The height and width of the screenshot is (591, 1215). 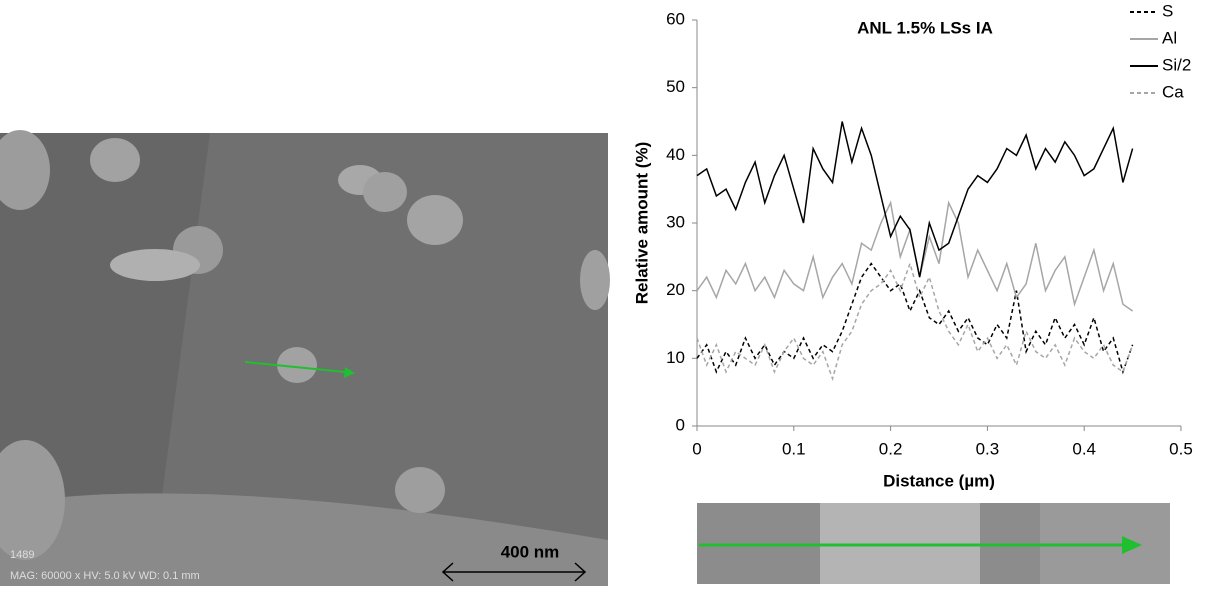 What do you see at coordinates (675, 289) in the screenshot?
I see `y-tick-label: 20` at bounding box center [675, 289].